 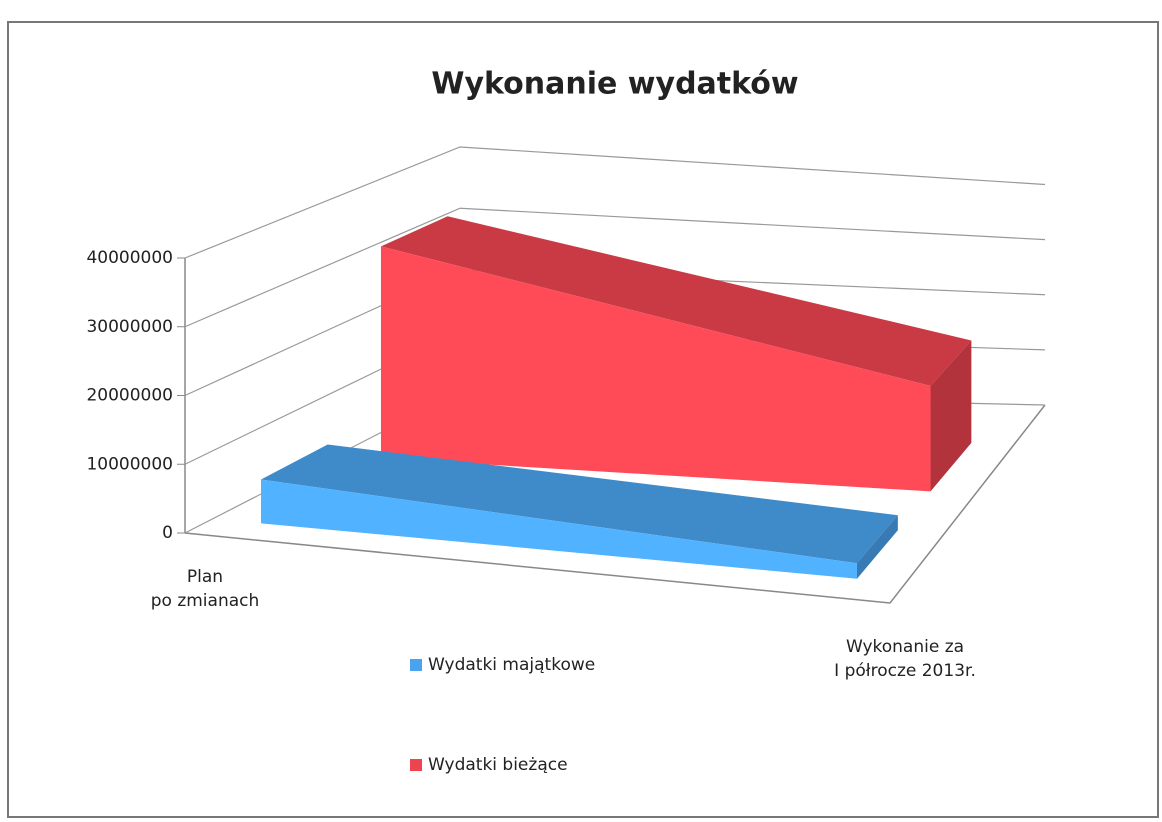 What do you see at coordinates (511, 665) in the screenshot?
I see `legend-label: Wydatki majątkowe` at bounding box center [511, 665].